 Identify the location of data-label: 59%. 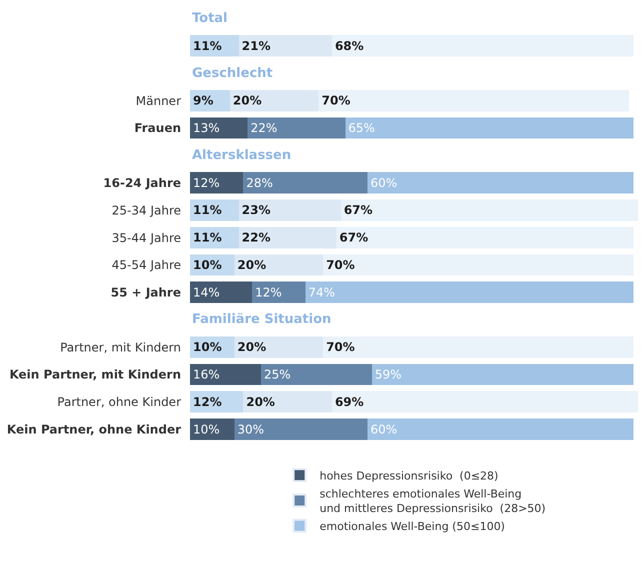
(388, 375).